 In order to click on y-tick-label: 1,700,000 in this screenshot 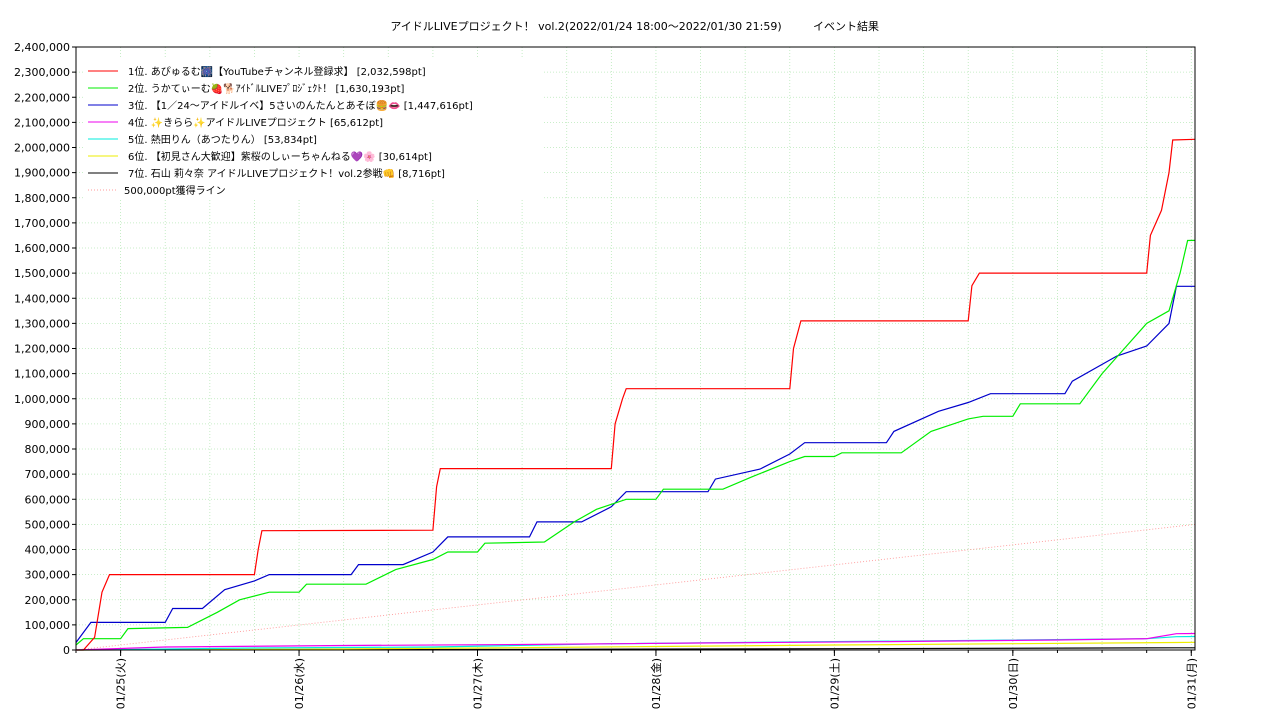, I will do `click(42, 223)`.